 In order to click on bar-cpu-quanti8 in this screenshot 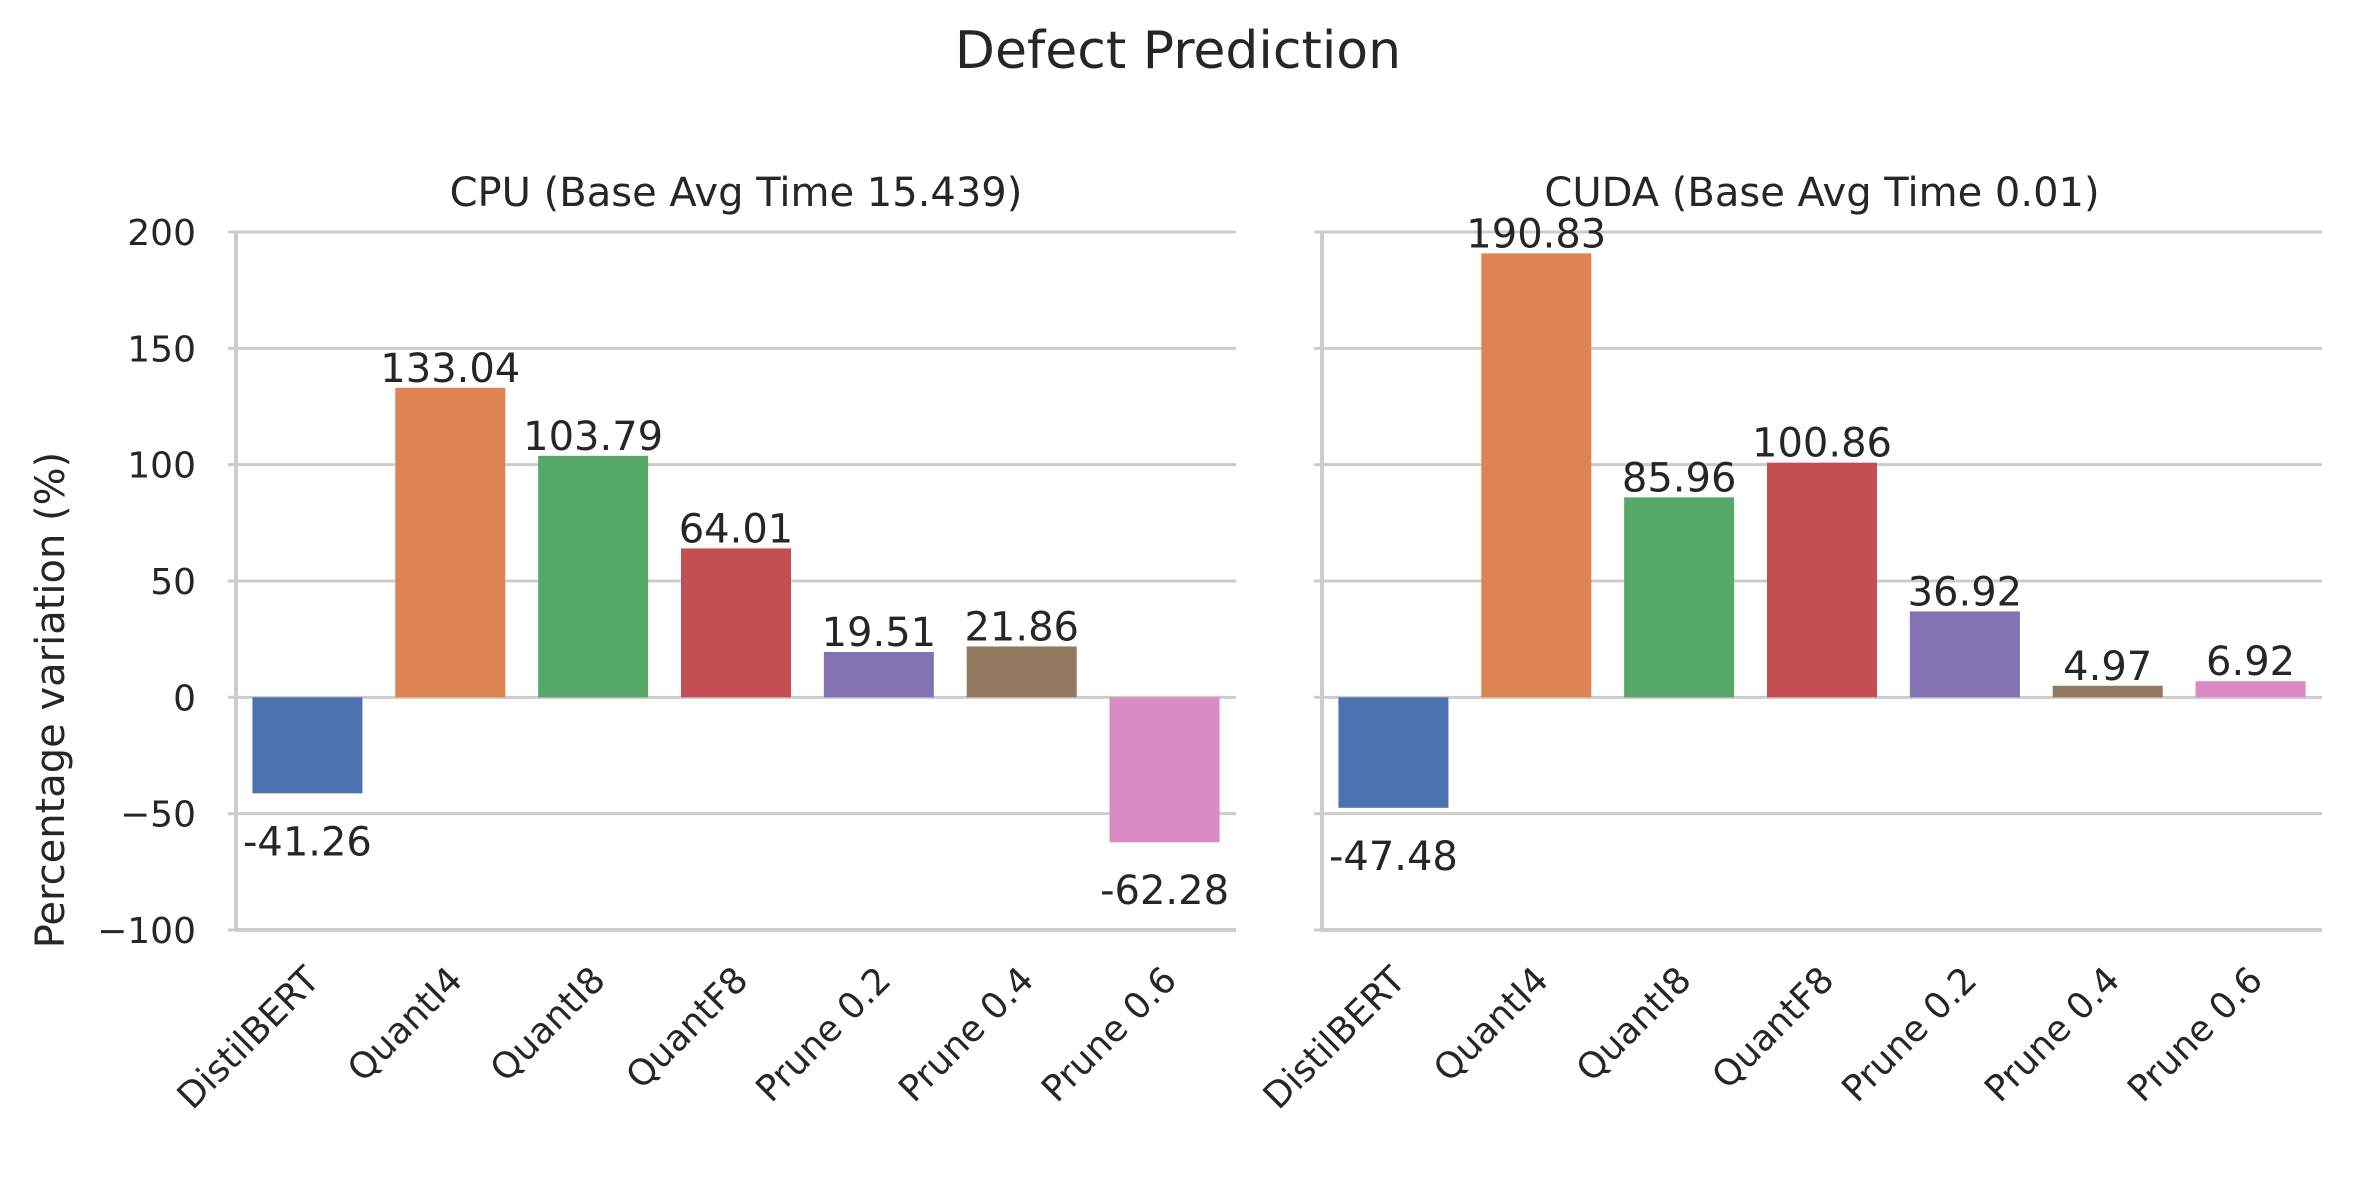, I will do `click(593, 576)`.